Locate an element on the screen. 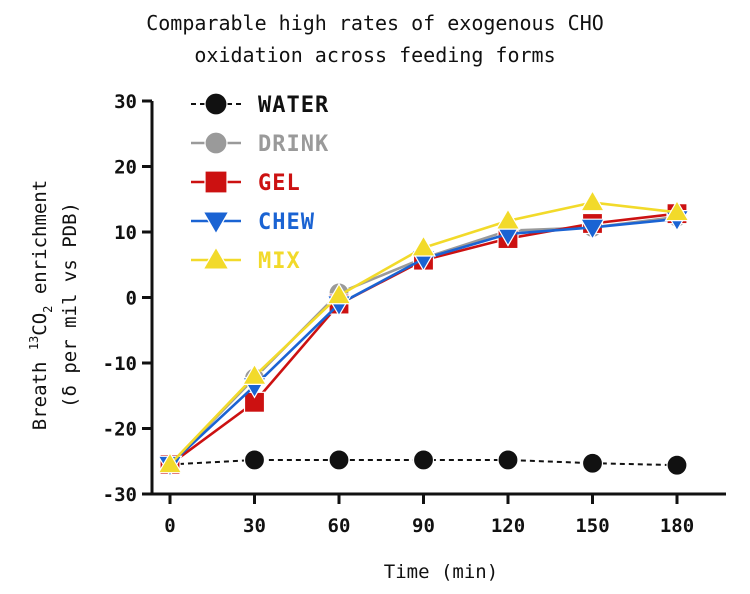 The image size is (750, 594). y-axis-label-prefix: Breath is located at coordinates (40, 390).